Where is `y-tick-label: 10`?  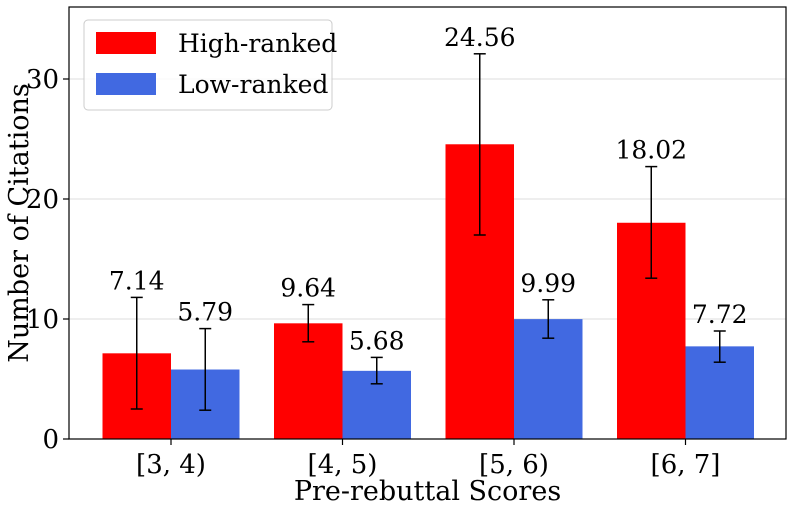 y-tick-label: 10 is located at coordinates (42, 320).